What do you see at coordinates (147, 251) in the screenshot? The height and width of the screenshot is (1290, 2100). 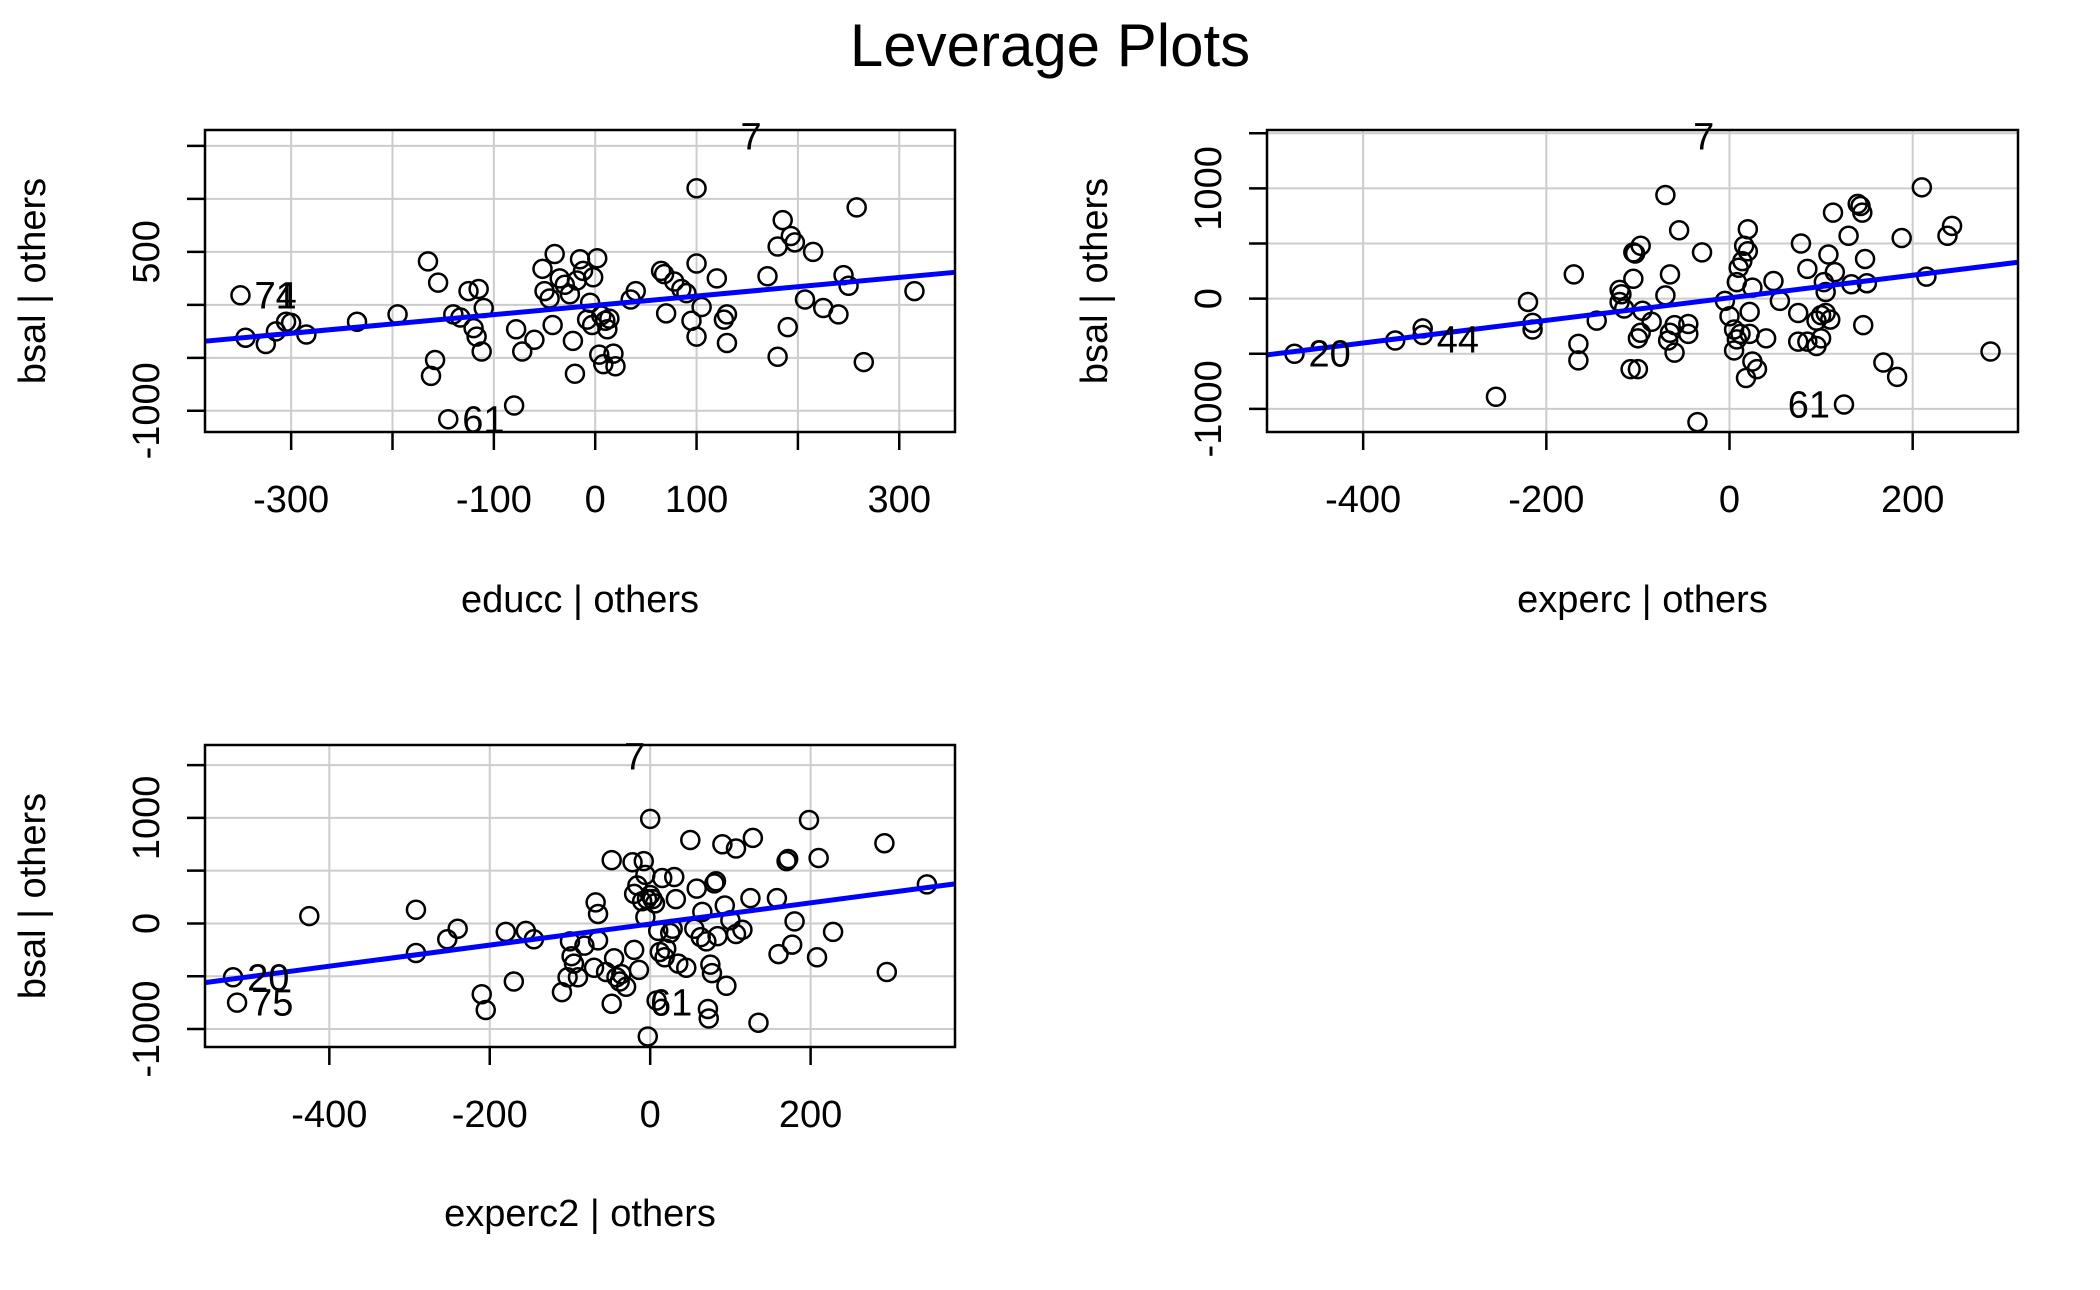 I see `y-tick-label: 500` at bounding box center [147, 251].